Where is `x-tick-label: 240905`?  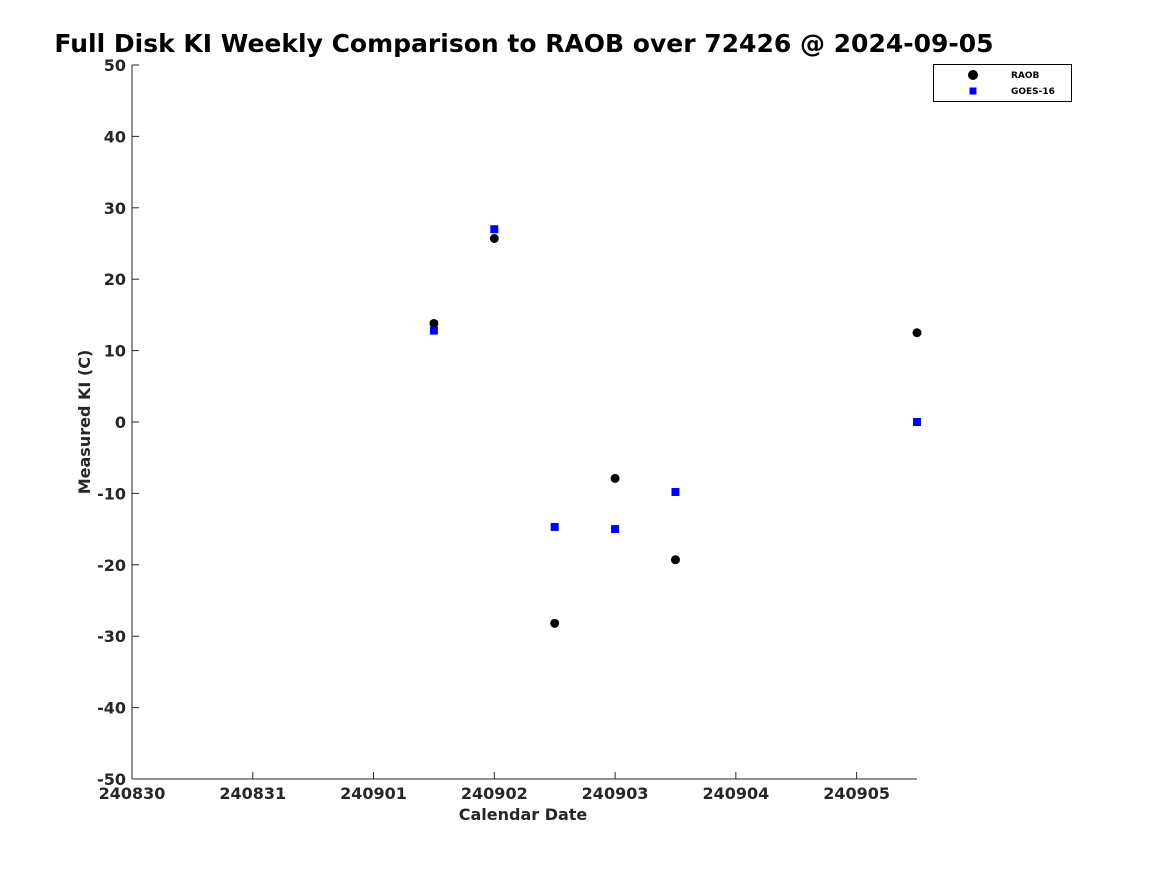
x-tick-label: 240905 is located at coordinates (856, 793).